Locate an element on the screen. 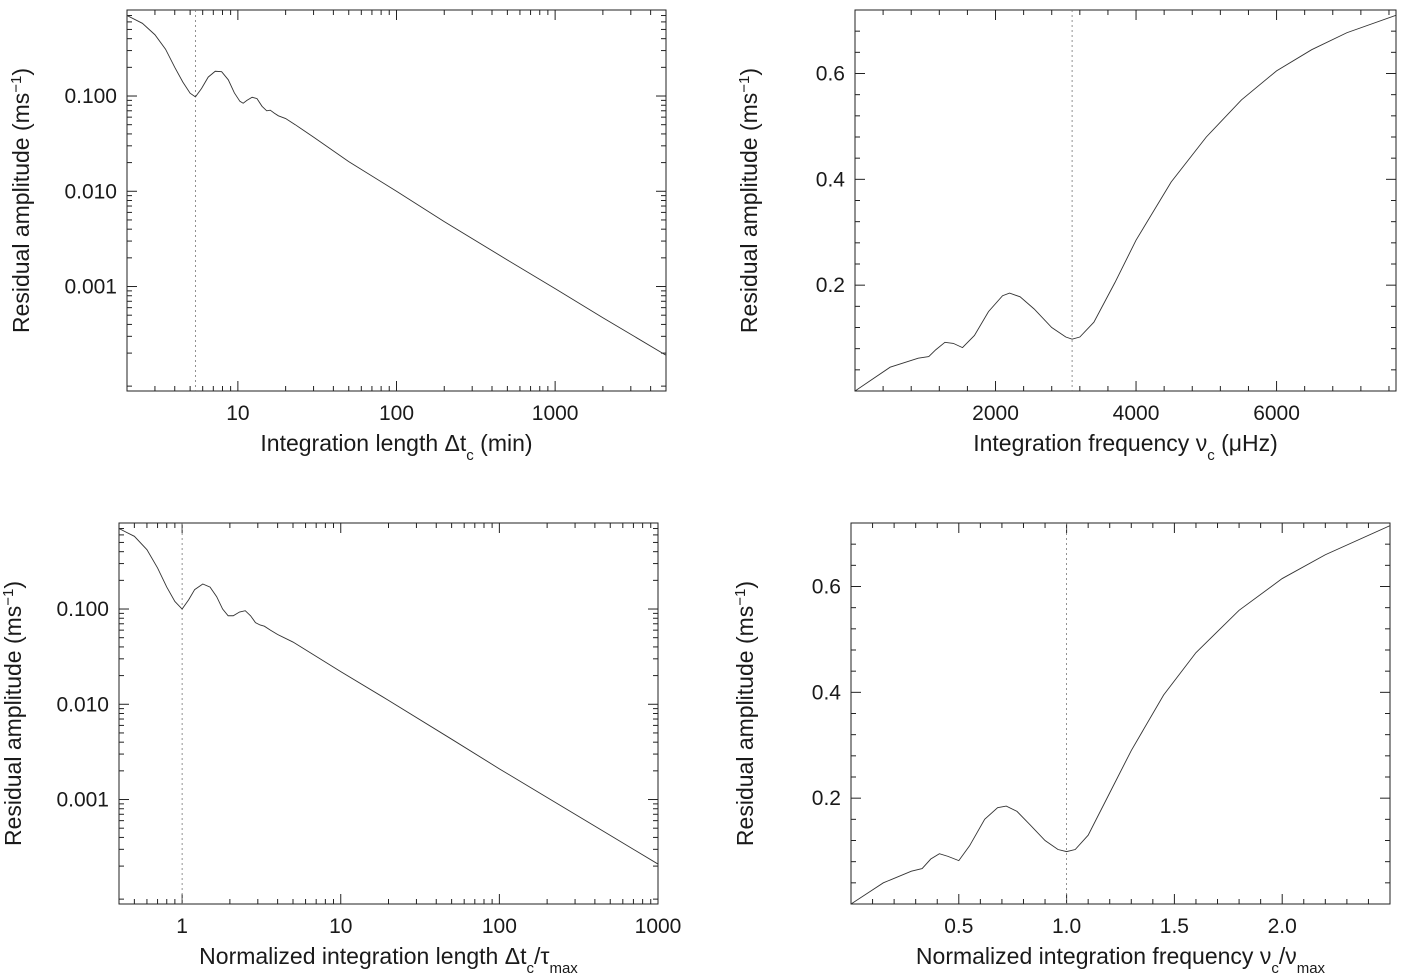 This screenshot has width=1406, height=973. x-tick-label: 6000 is located at coordinates (1276, 413).